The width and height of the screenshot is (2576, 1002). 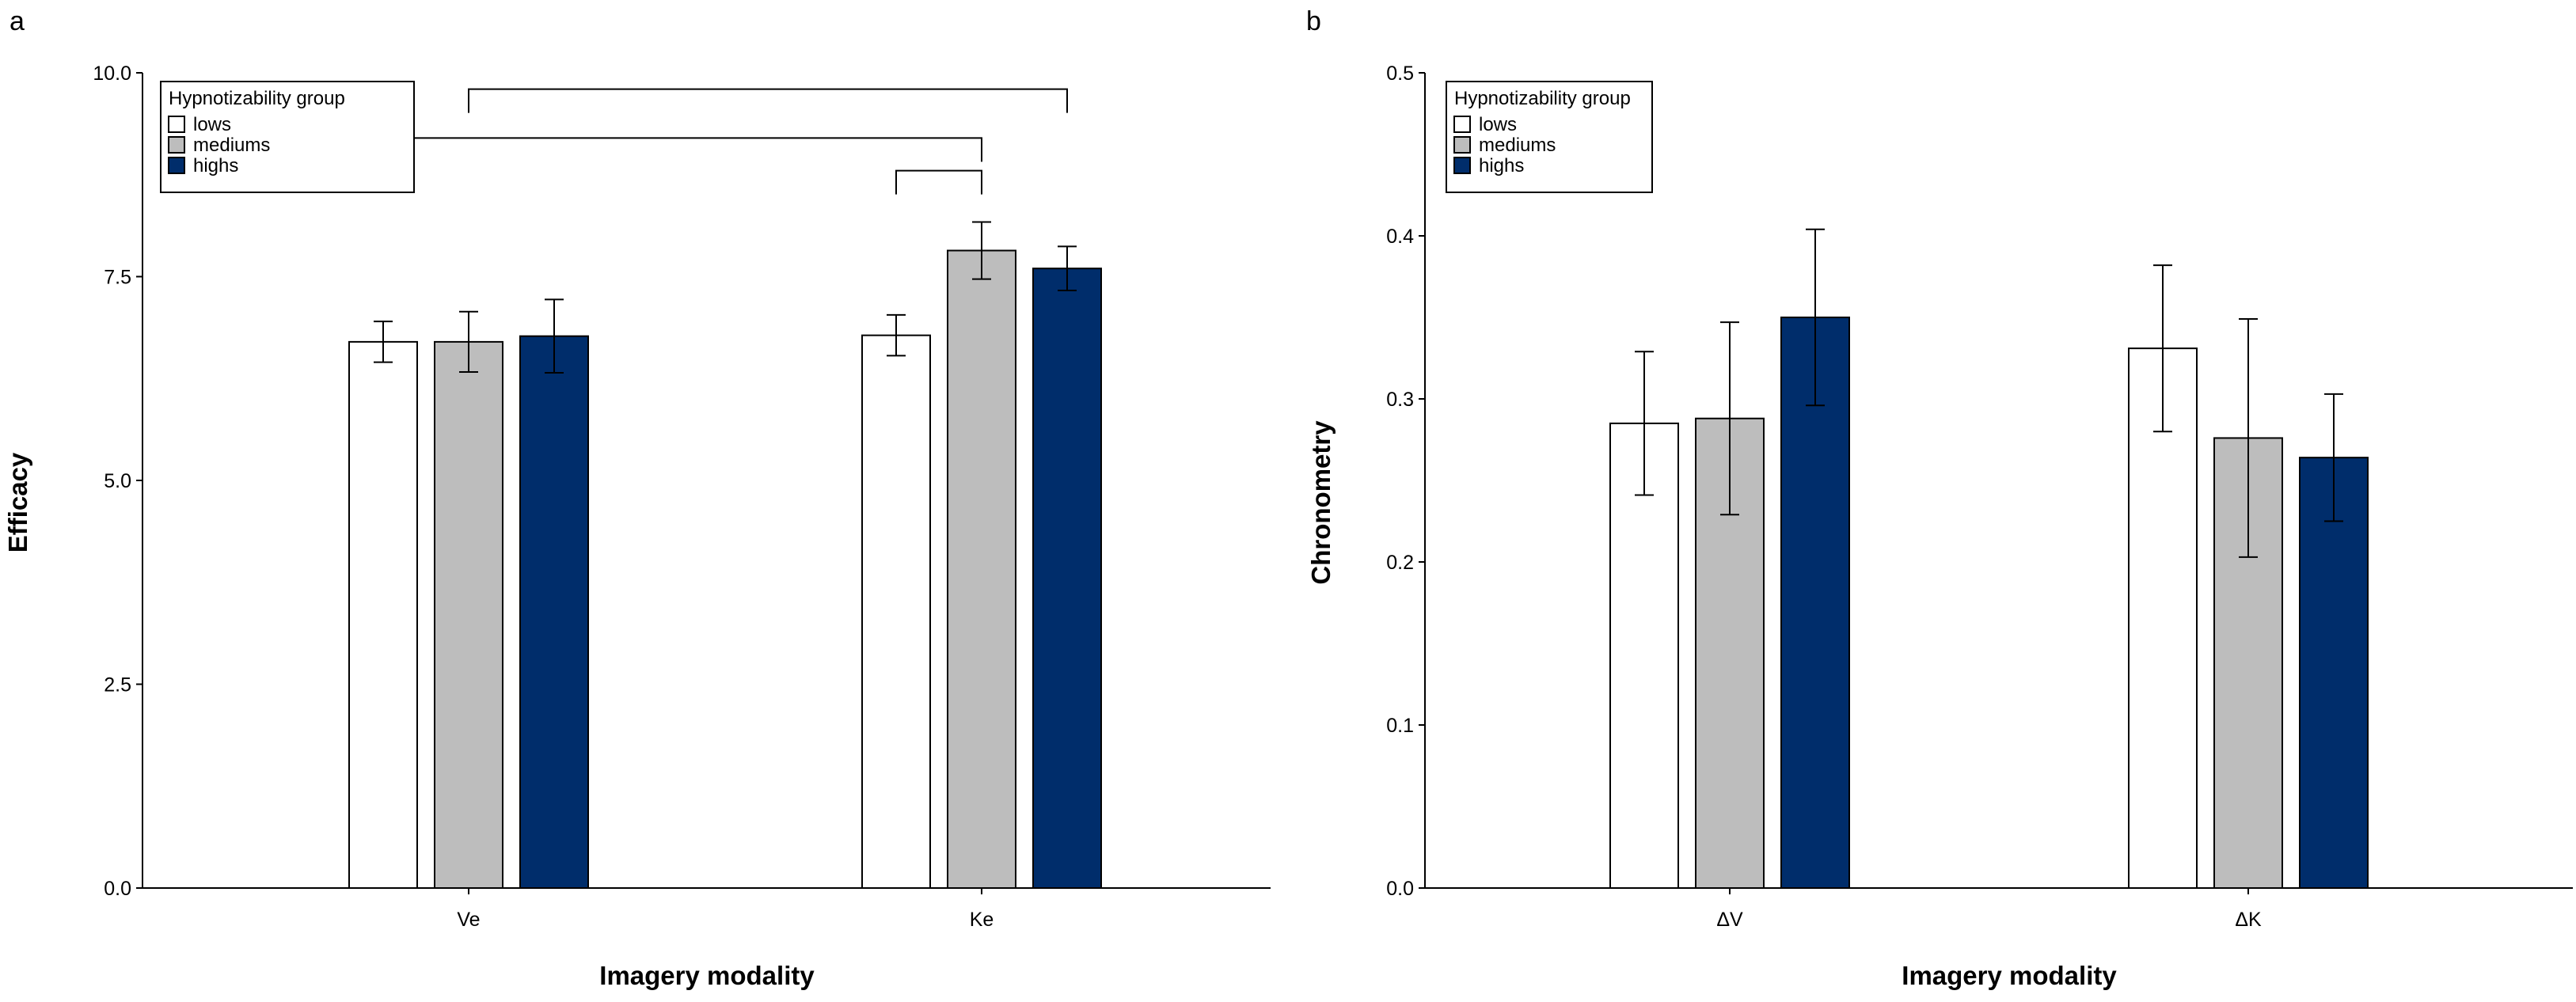 I want to click on bar-lows-ΔK, so click(x=2163, y=618).